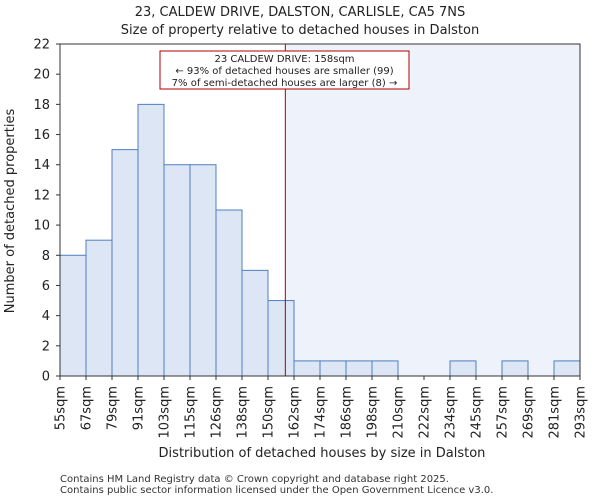 This screenshot has height=500, width=600. Describe the element at coordinates (567, 368) in the screenshot. I see `bar-281sqm` at that location.